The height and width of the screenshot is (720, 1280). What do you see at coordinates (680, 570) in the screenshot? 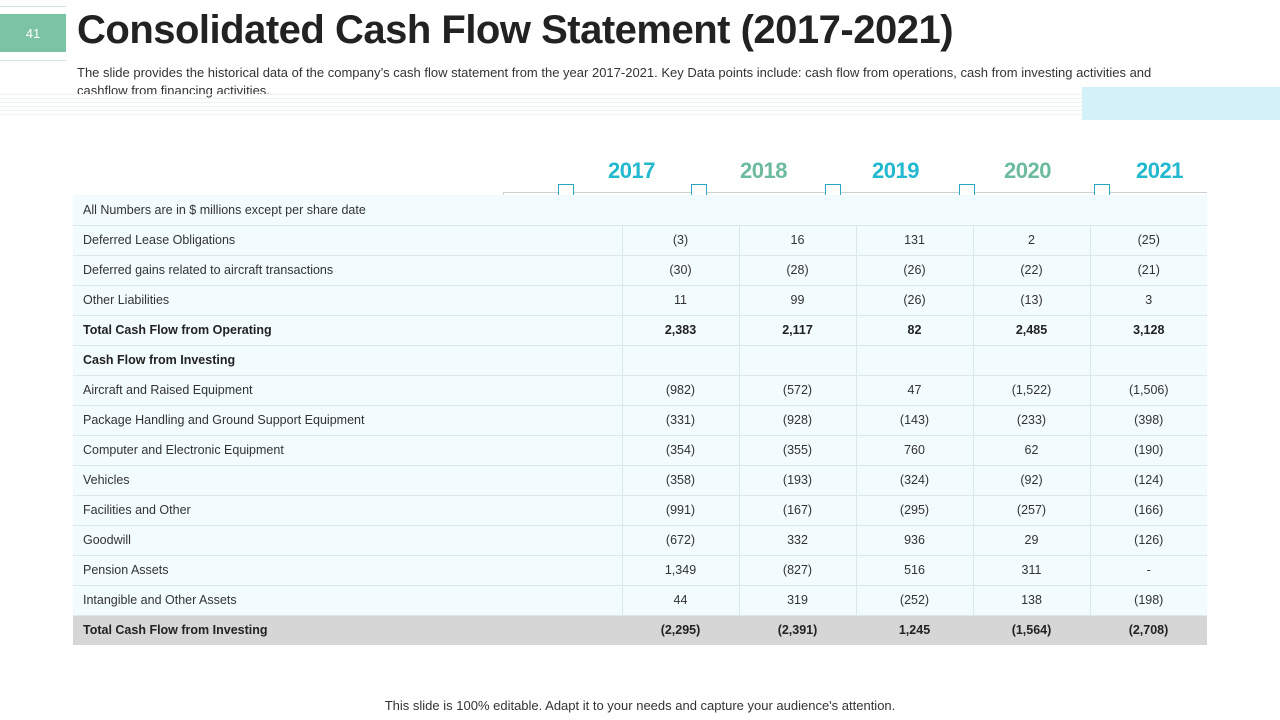
I see `cell-value: 1,349` at bounding box center [680, 570].